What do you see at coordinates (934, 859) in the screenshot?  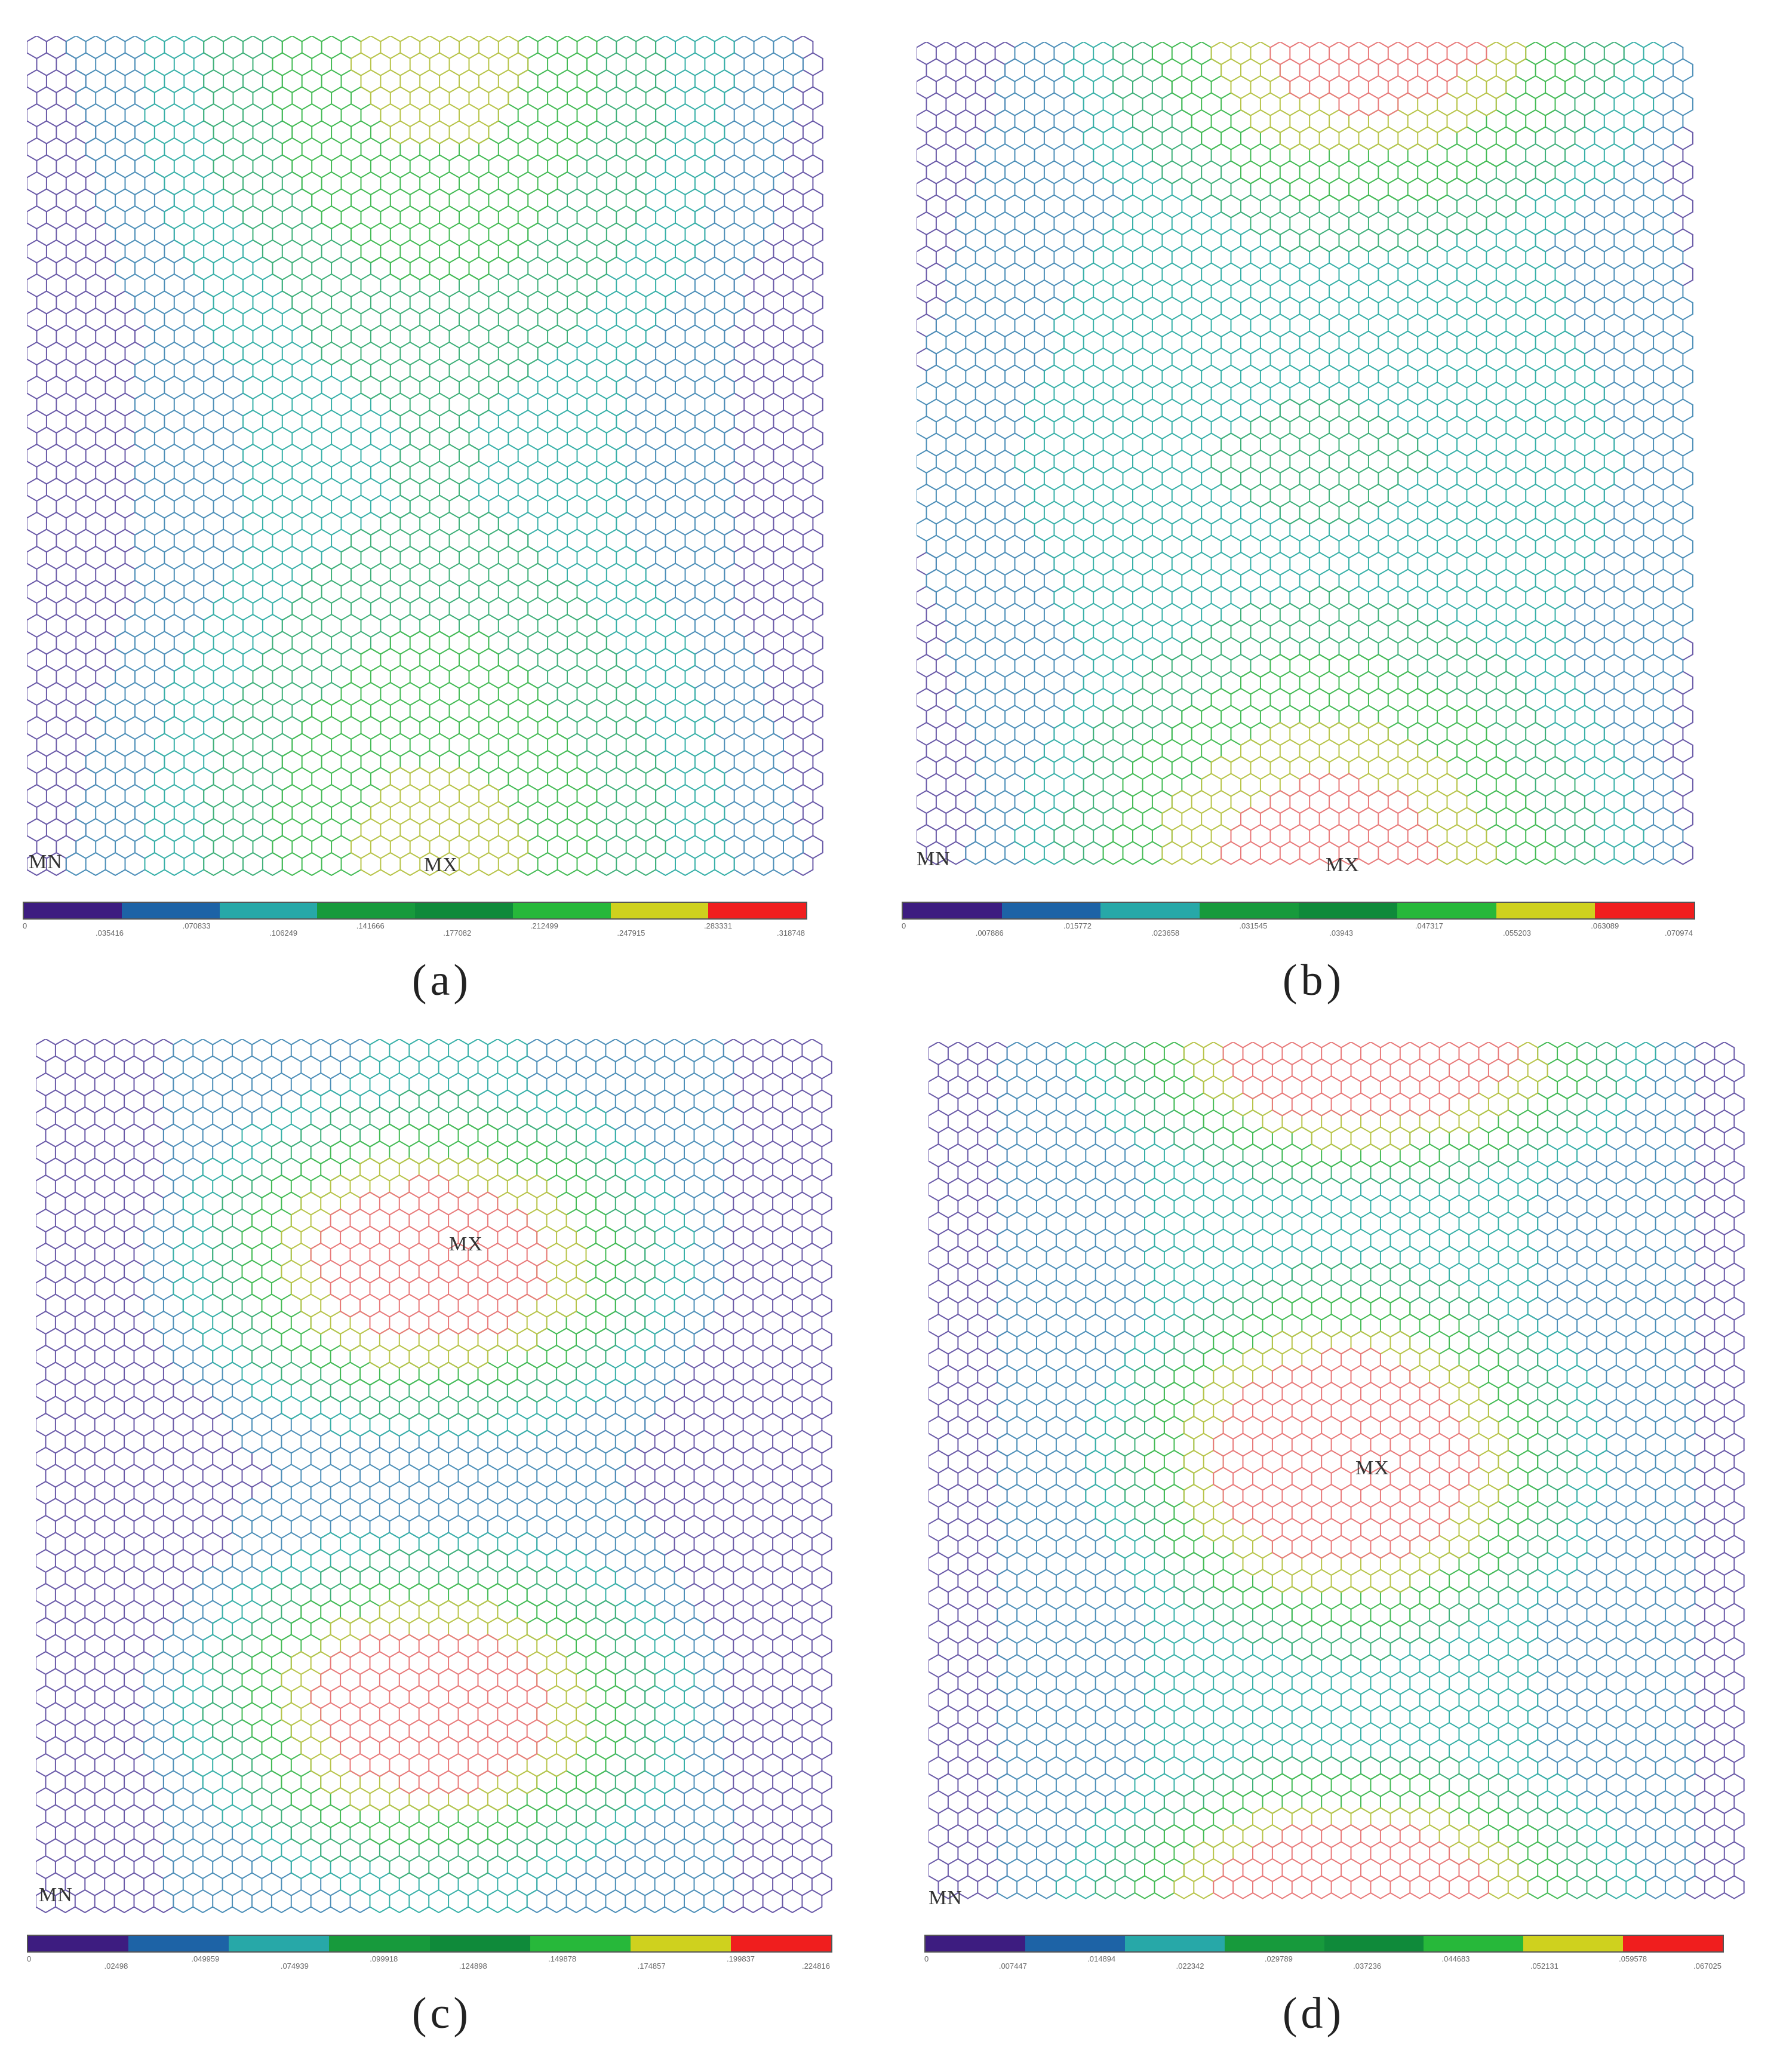 I see `panel-b-min-label: MN` at bounding box center [934, 859].